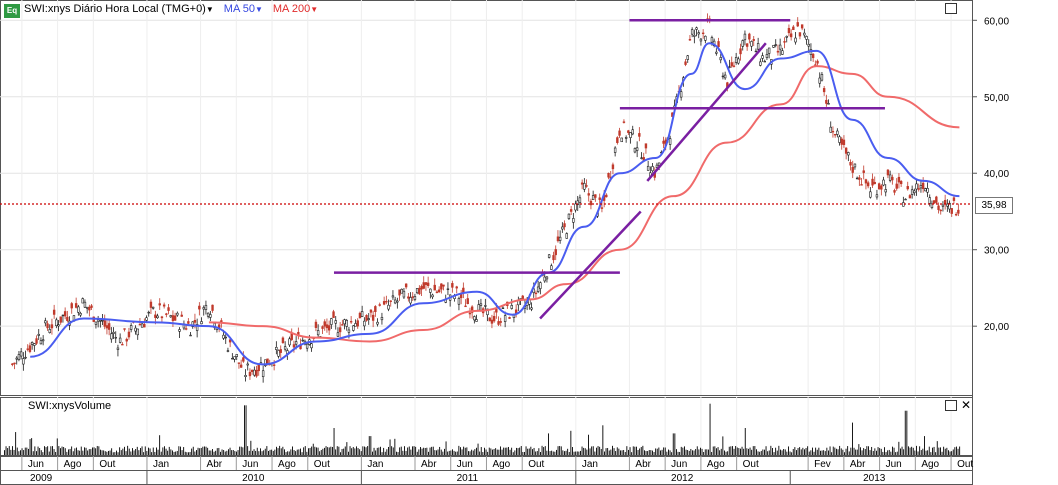  I want to click on symbol-selector: SWI:xnys Diário Hora Local (TMG+0)▼, so click(119, 9).